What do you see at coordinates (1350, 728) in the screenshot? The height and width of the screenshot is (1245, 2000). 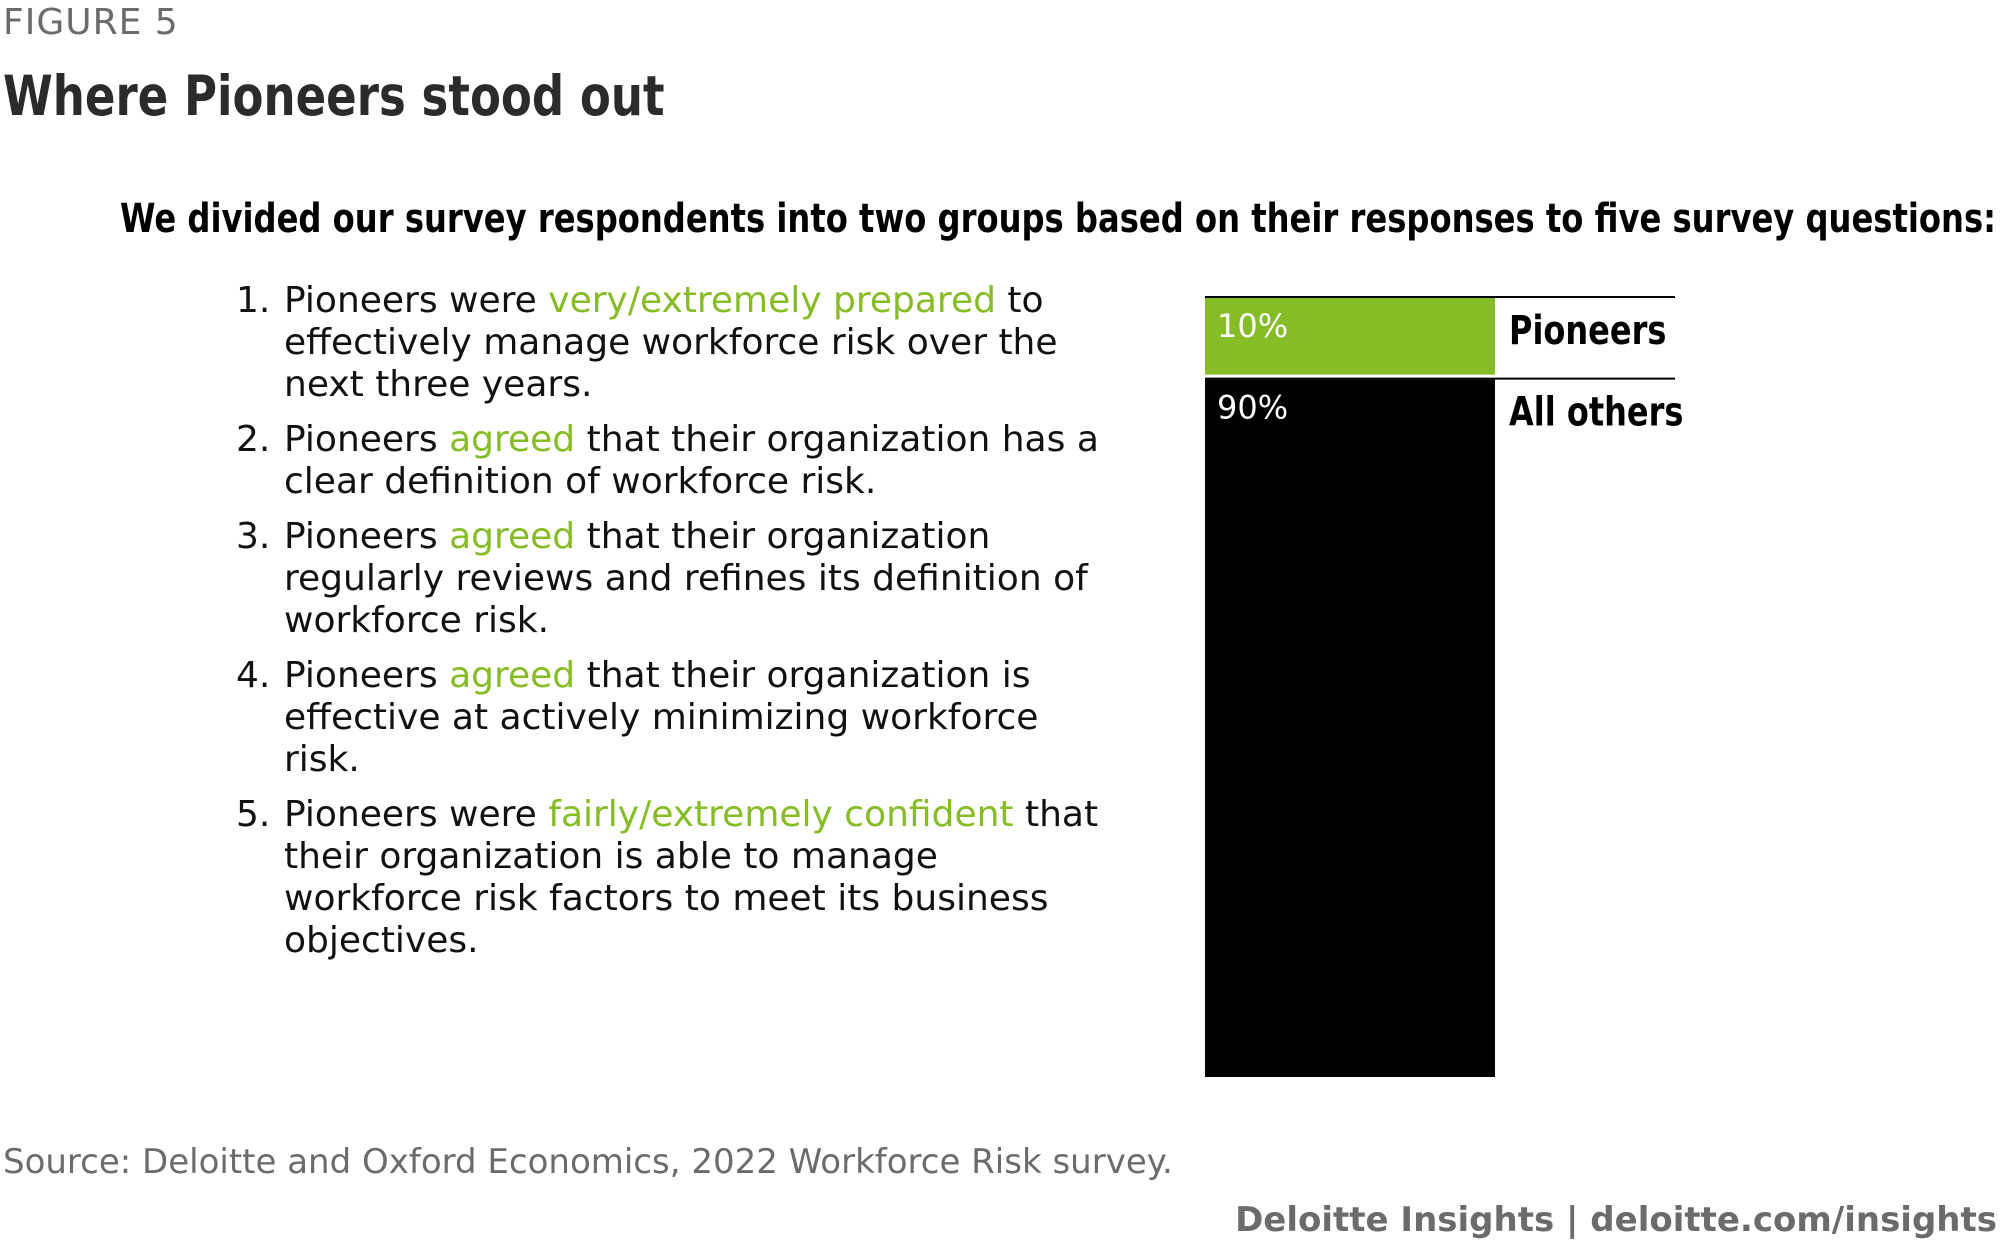 I see `bar-segment-all-others` at bounding box center [1350, 728].